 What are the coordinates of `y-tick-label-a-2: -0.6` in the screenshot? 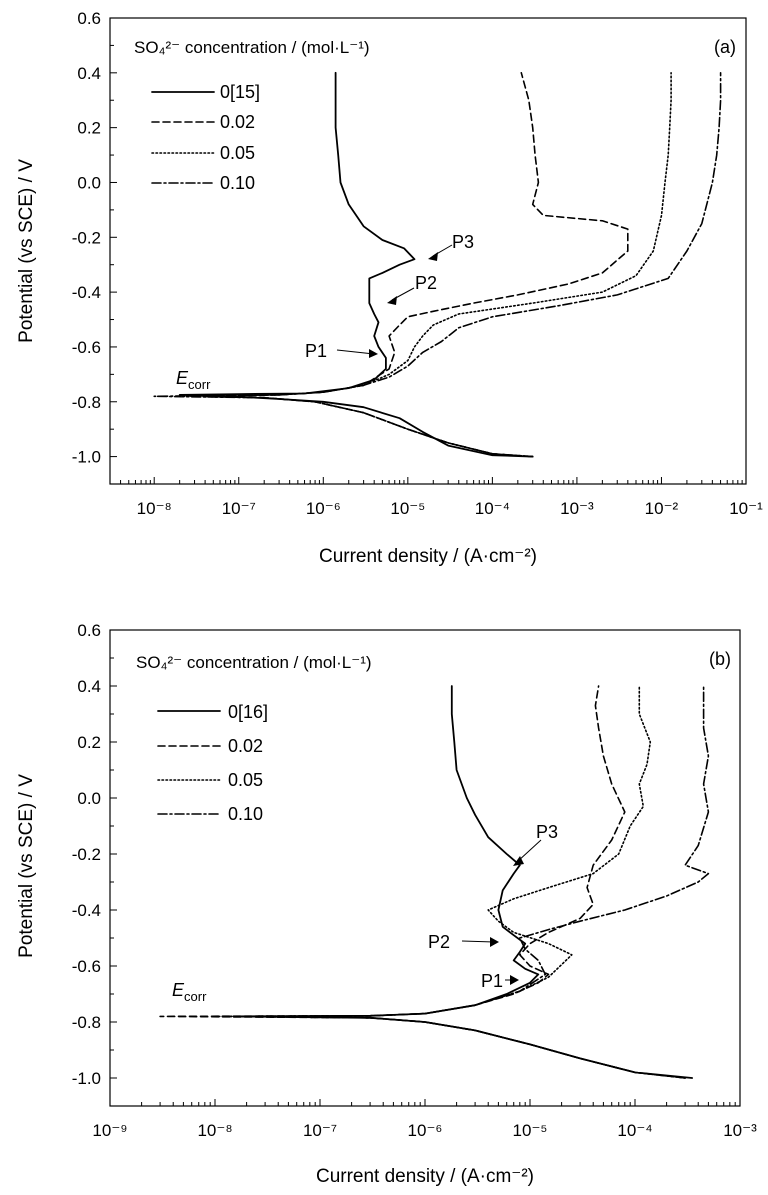 It's located at (86, 347).